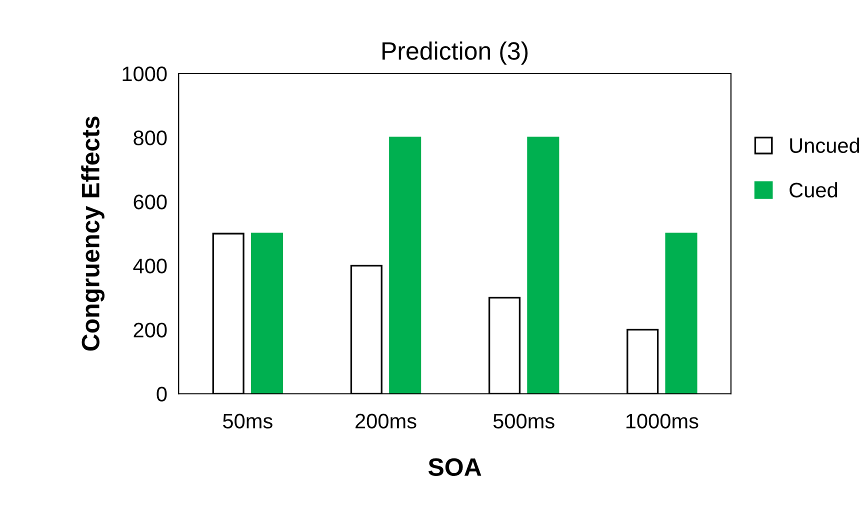 Image resolution: width=863 pixels, height=525 pixels. Describe the element at coordinates (144, 74) in the screenshot. I see `y-tick-label: 1000` at that location.